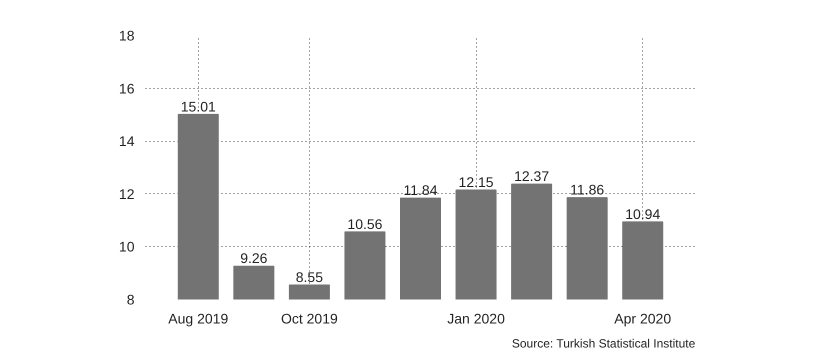  I want to click on source-note: Source: Turkish Statistical Institute, so click(604, 343).